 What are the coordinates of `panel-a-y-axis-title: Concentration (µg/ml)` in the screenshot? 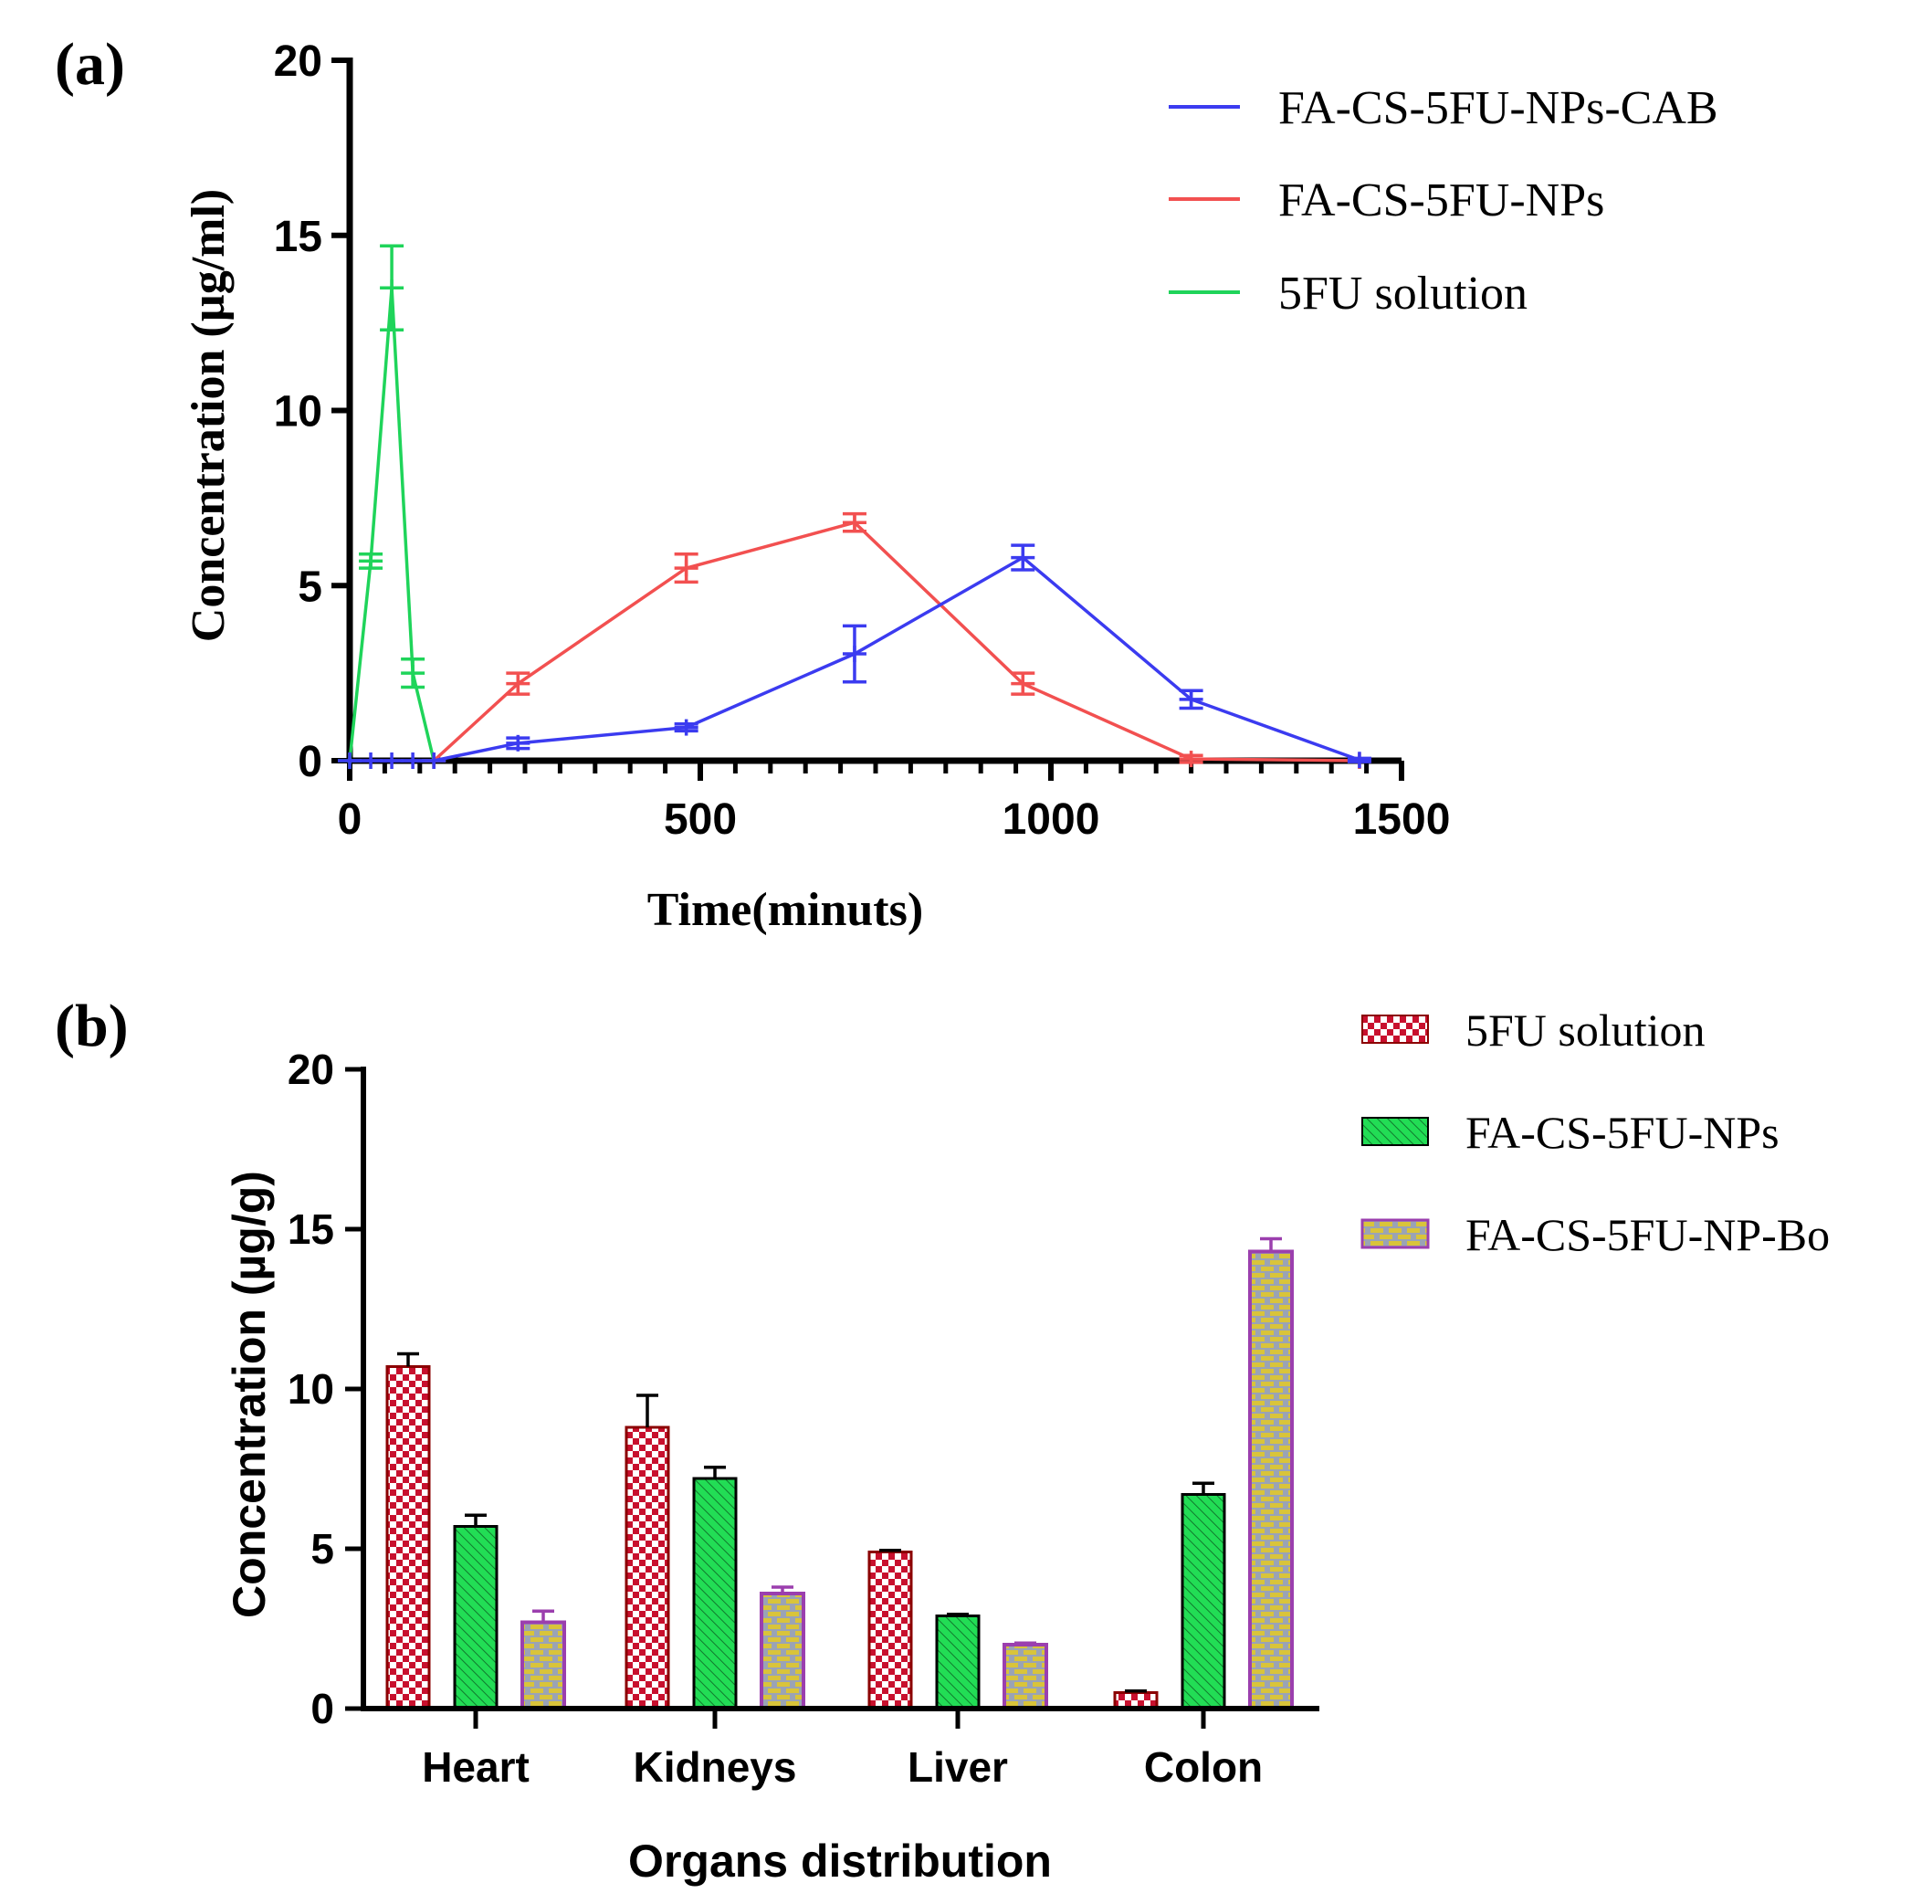 It's located at (209, 416).